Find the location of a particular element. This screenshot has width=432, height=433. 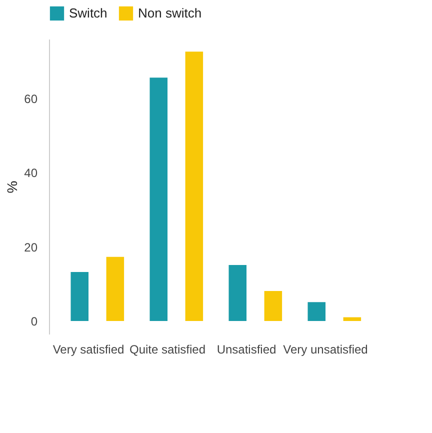

y-tick-label: 20 is located at coordinates (31, 247).